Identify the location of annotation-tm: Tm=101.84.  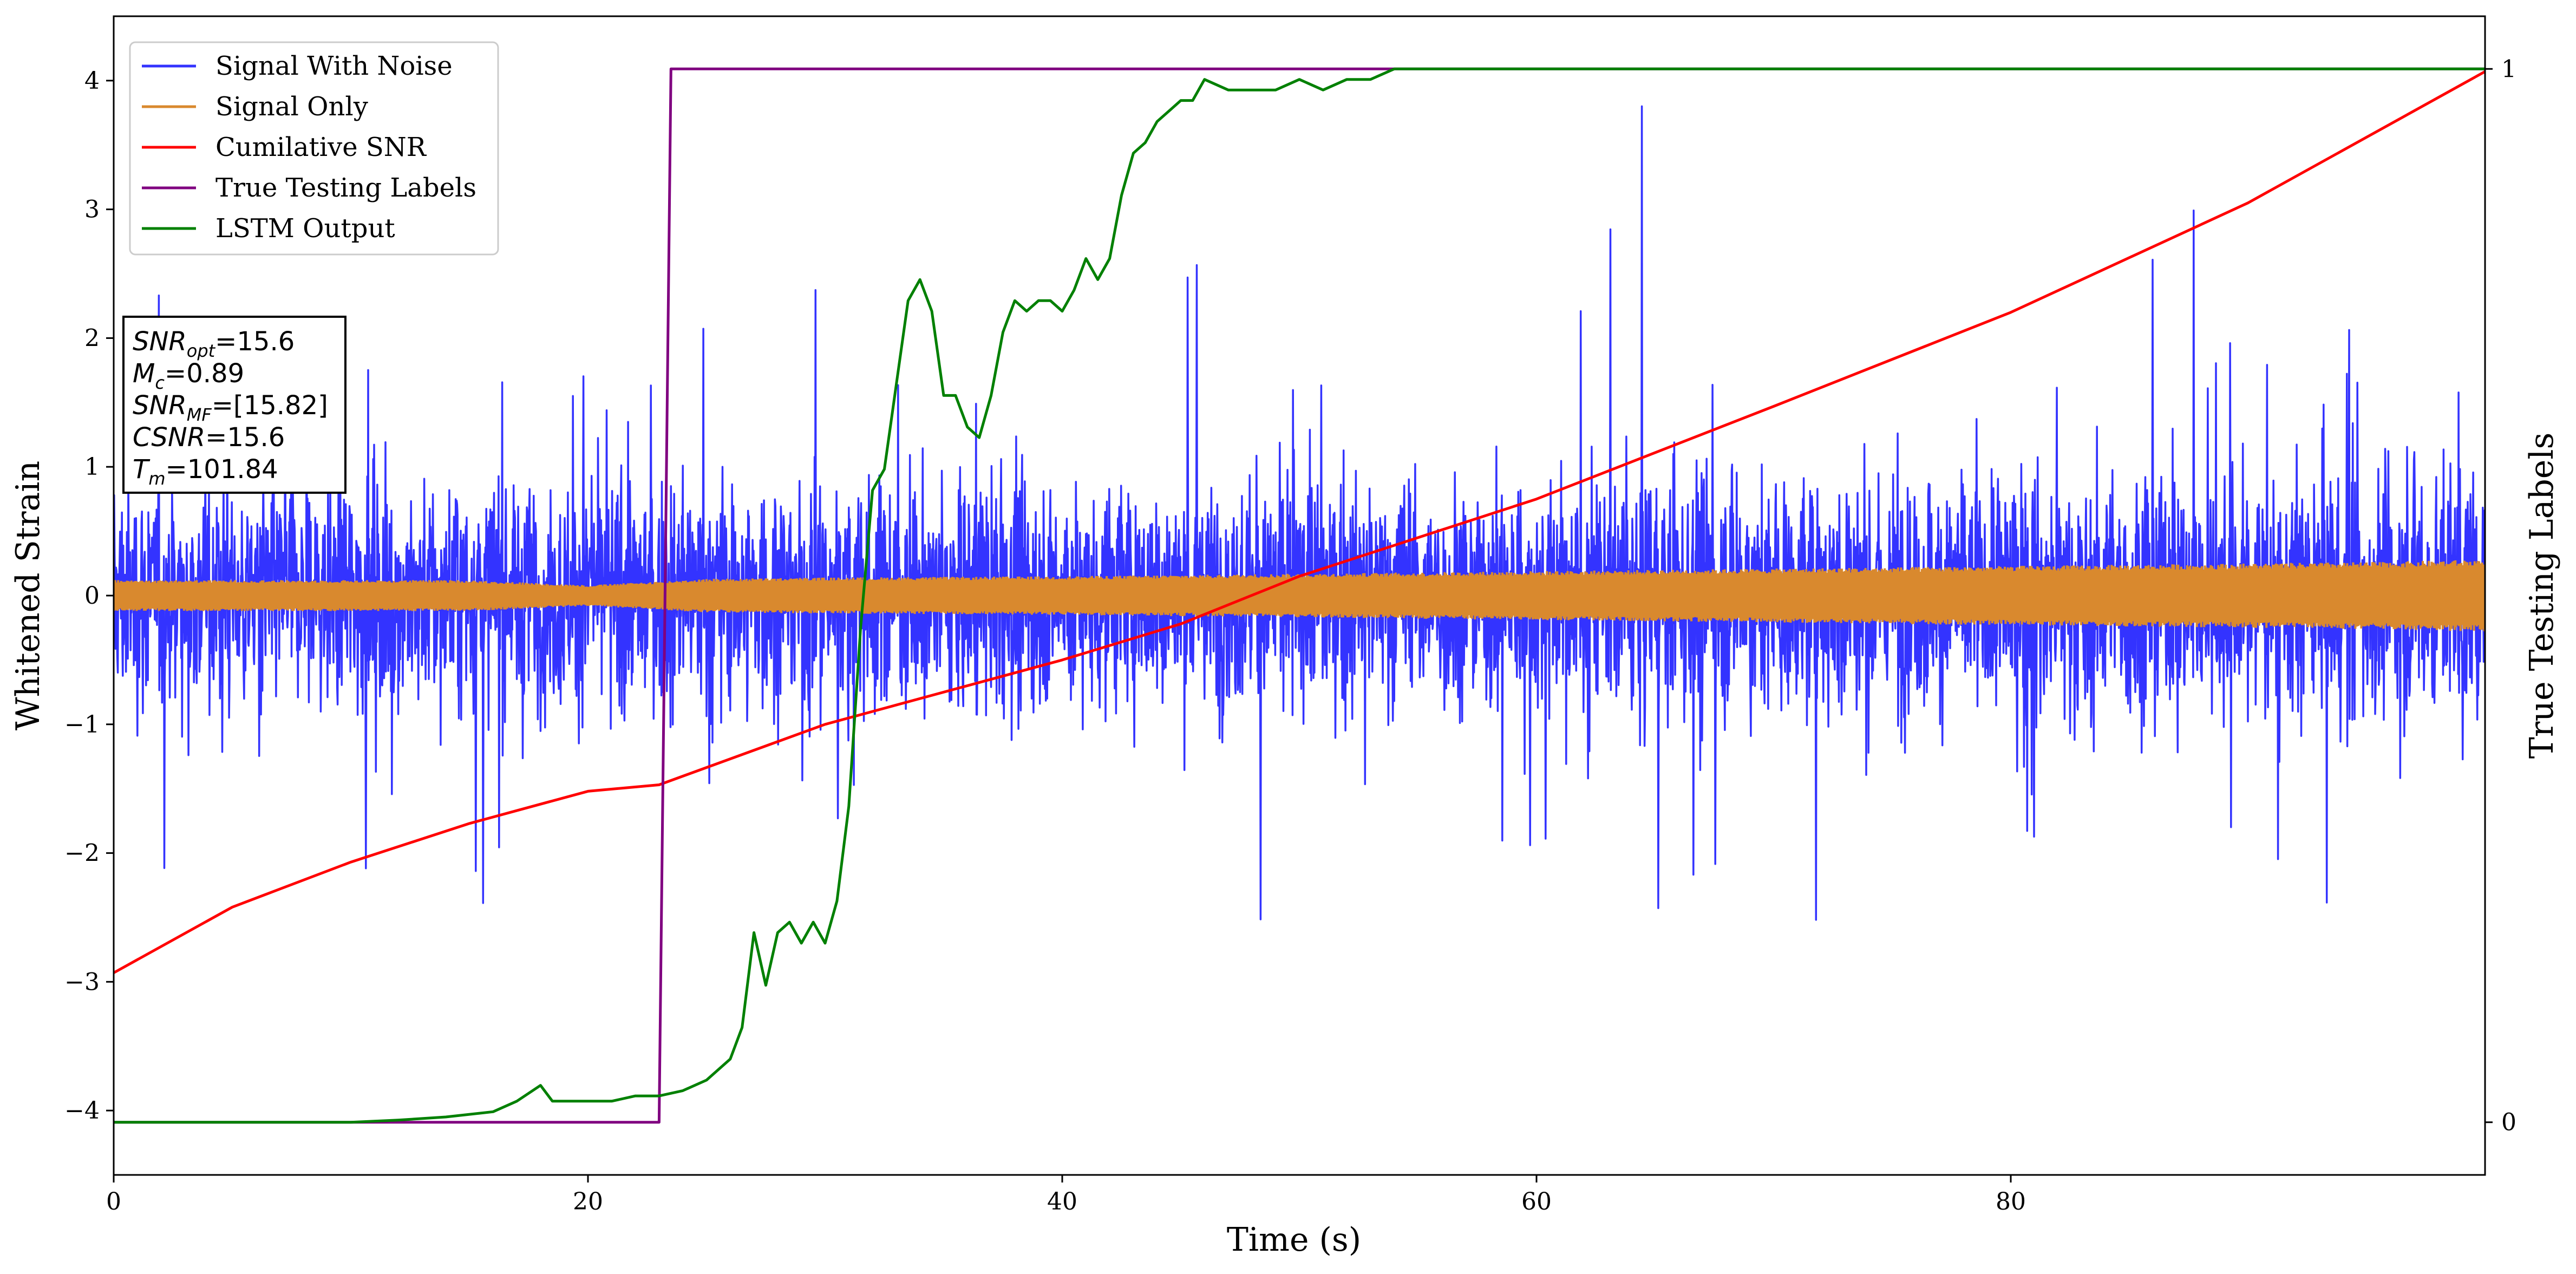
(206, 471).